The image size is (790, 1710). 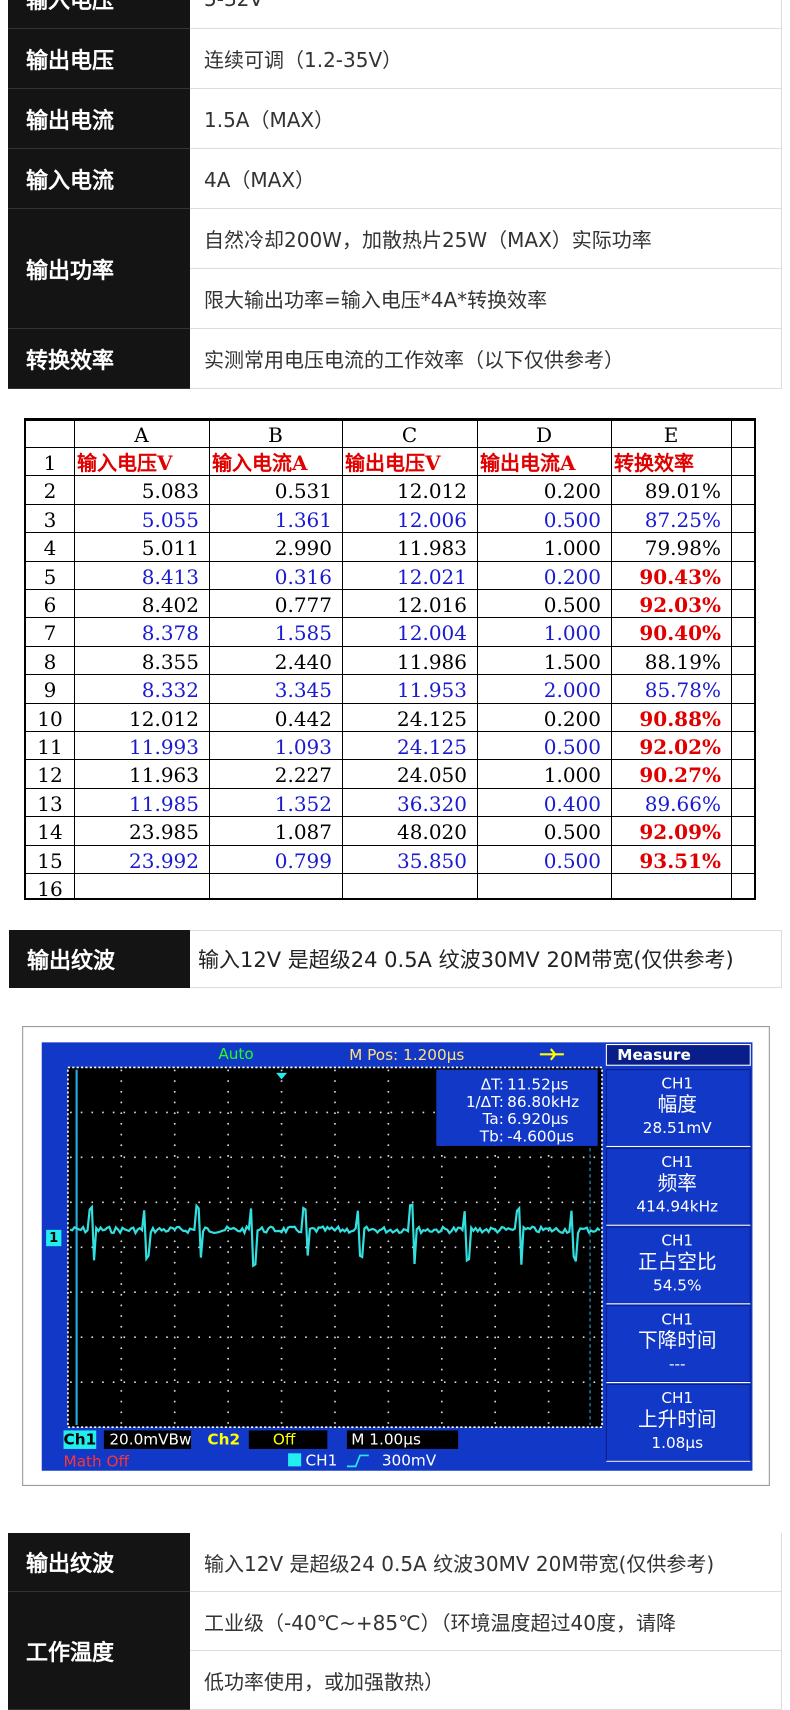 I want to click on row-number: 2, so click(x=50, y=491).